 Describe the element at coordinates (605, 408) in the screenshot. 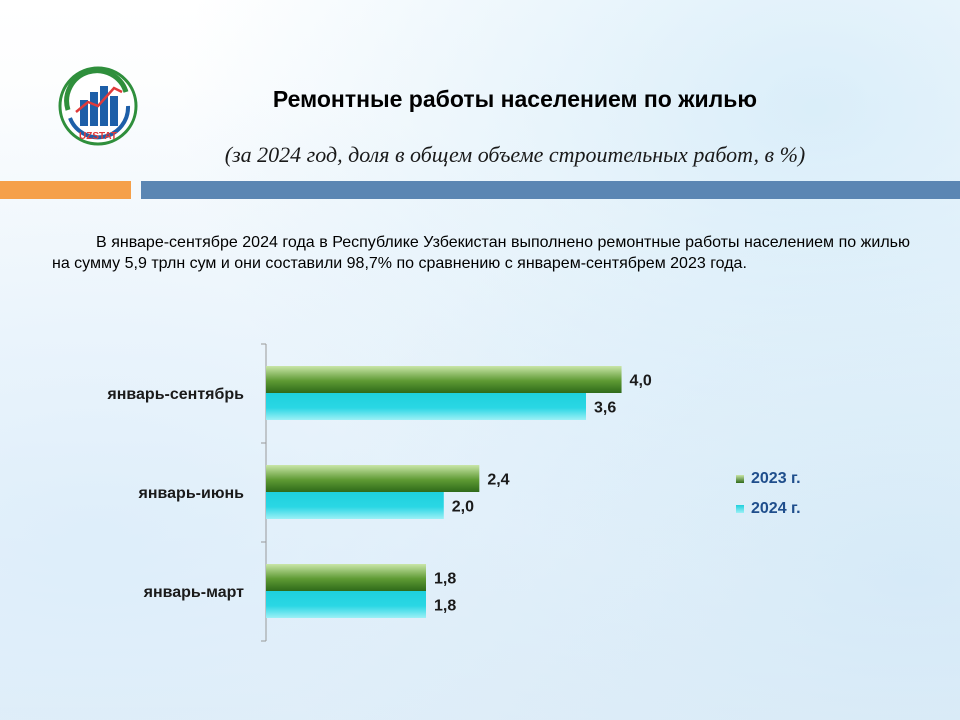

I see `data-label: 3,6` at that location.